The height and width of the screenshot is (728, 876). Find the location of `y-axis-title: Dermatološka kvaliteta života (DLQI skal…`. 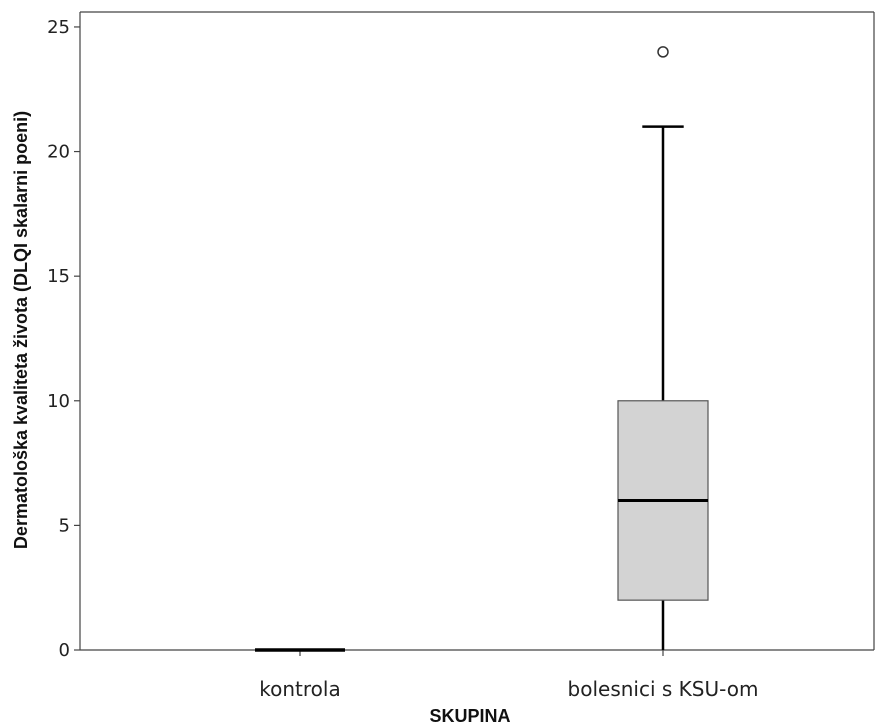

y-axis-title: Dermatološka kvaliteta života (DLQI skal… is located at coordinates (21, 330).